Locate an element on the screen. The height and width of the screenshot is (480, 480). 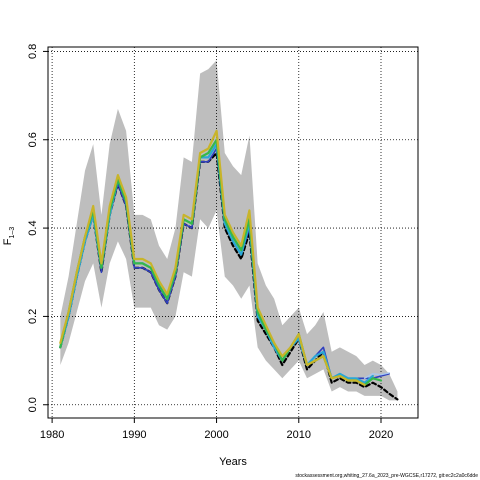
y-tick-label: 0.8 is located at coordinates (33, 51).